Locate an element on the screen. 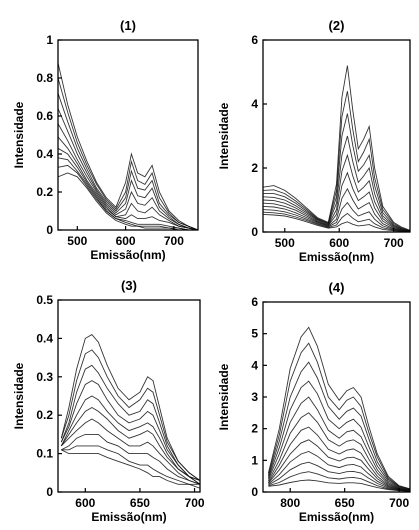 This screenshot has width=419, height=530. x-tick-label: 650 is located at coordinates (140, 503).